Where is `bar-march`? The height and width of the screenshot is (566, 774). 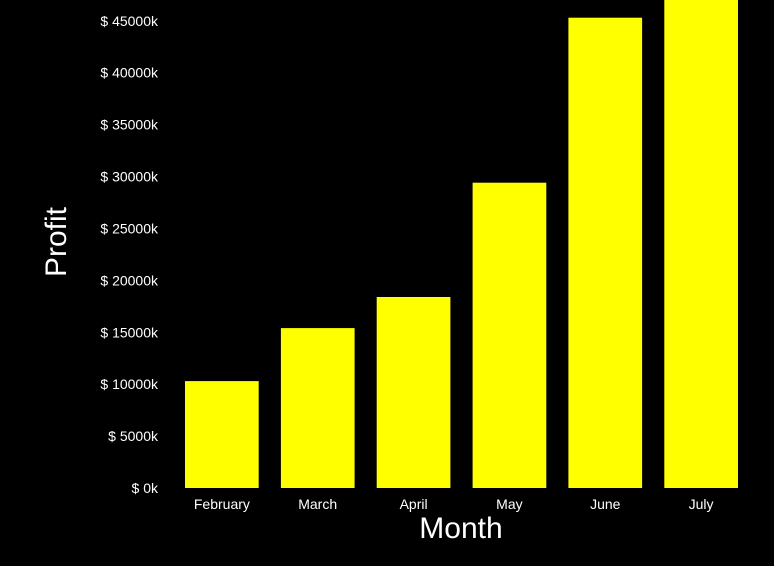
bar-march is located at coordinates (317, 408).